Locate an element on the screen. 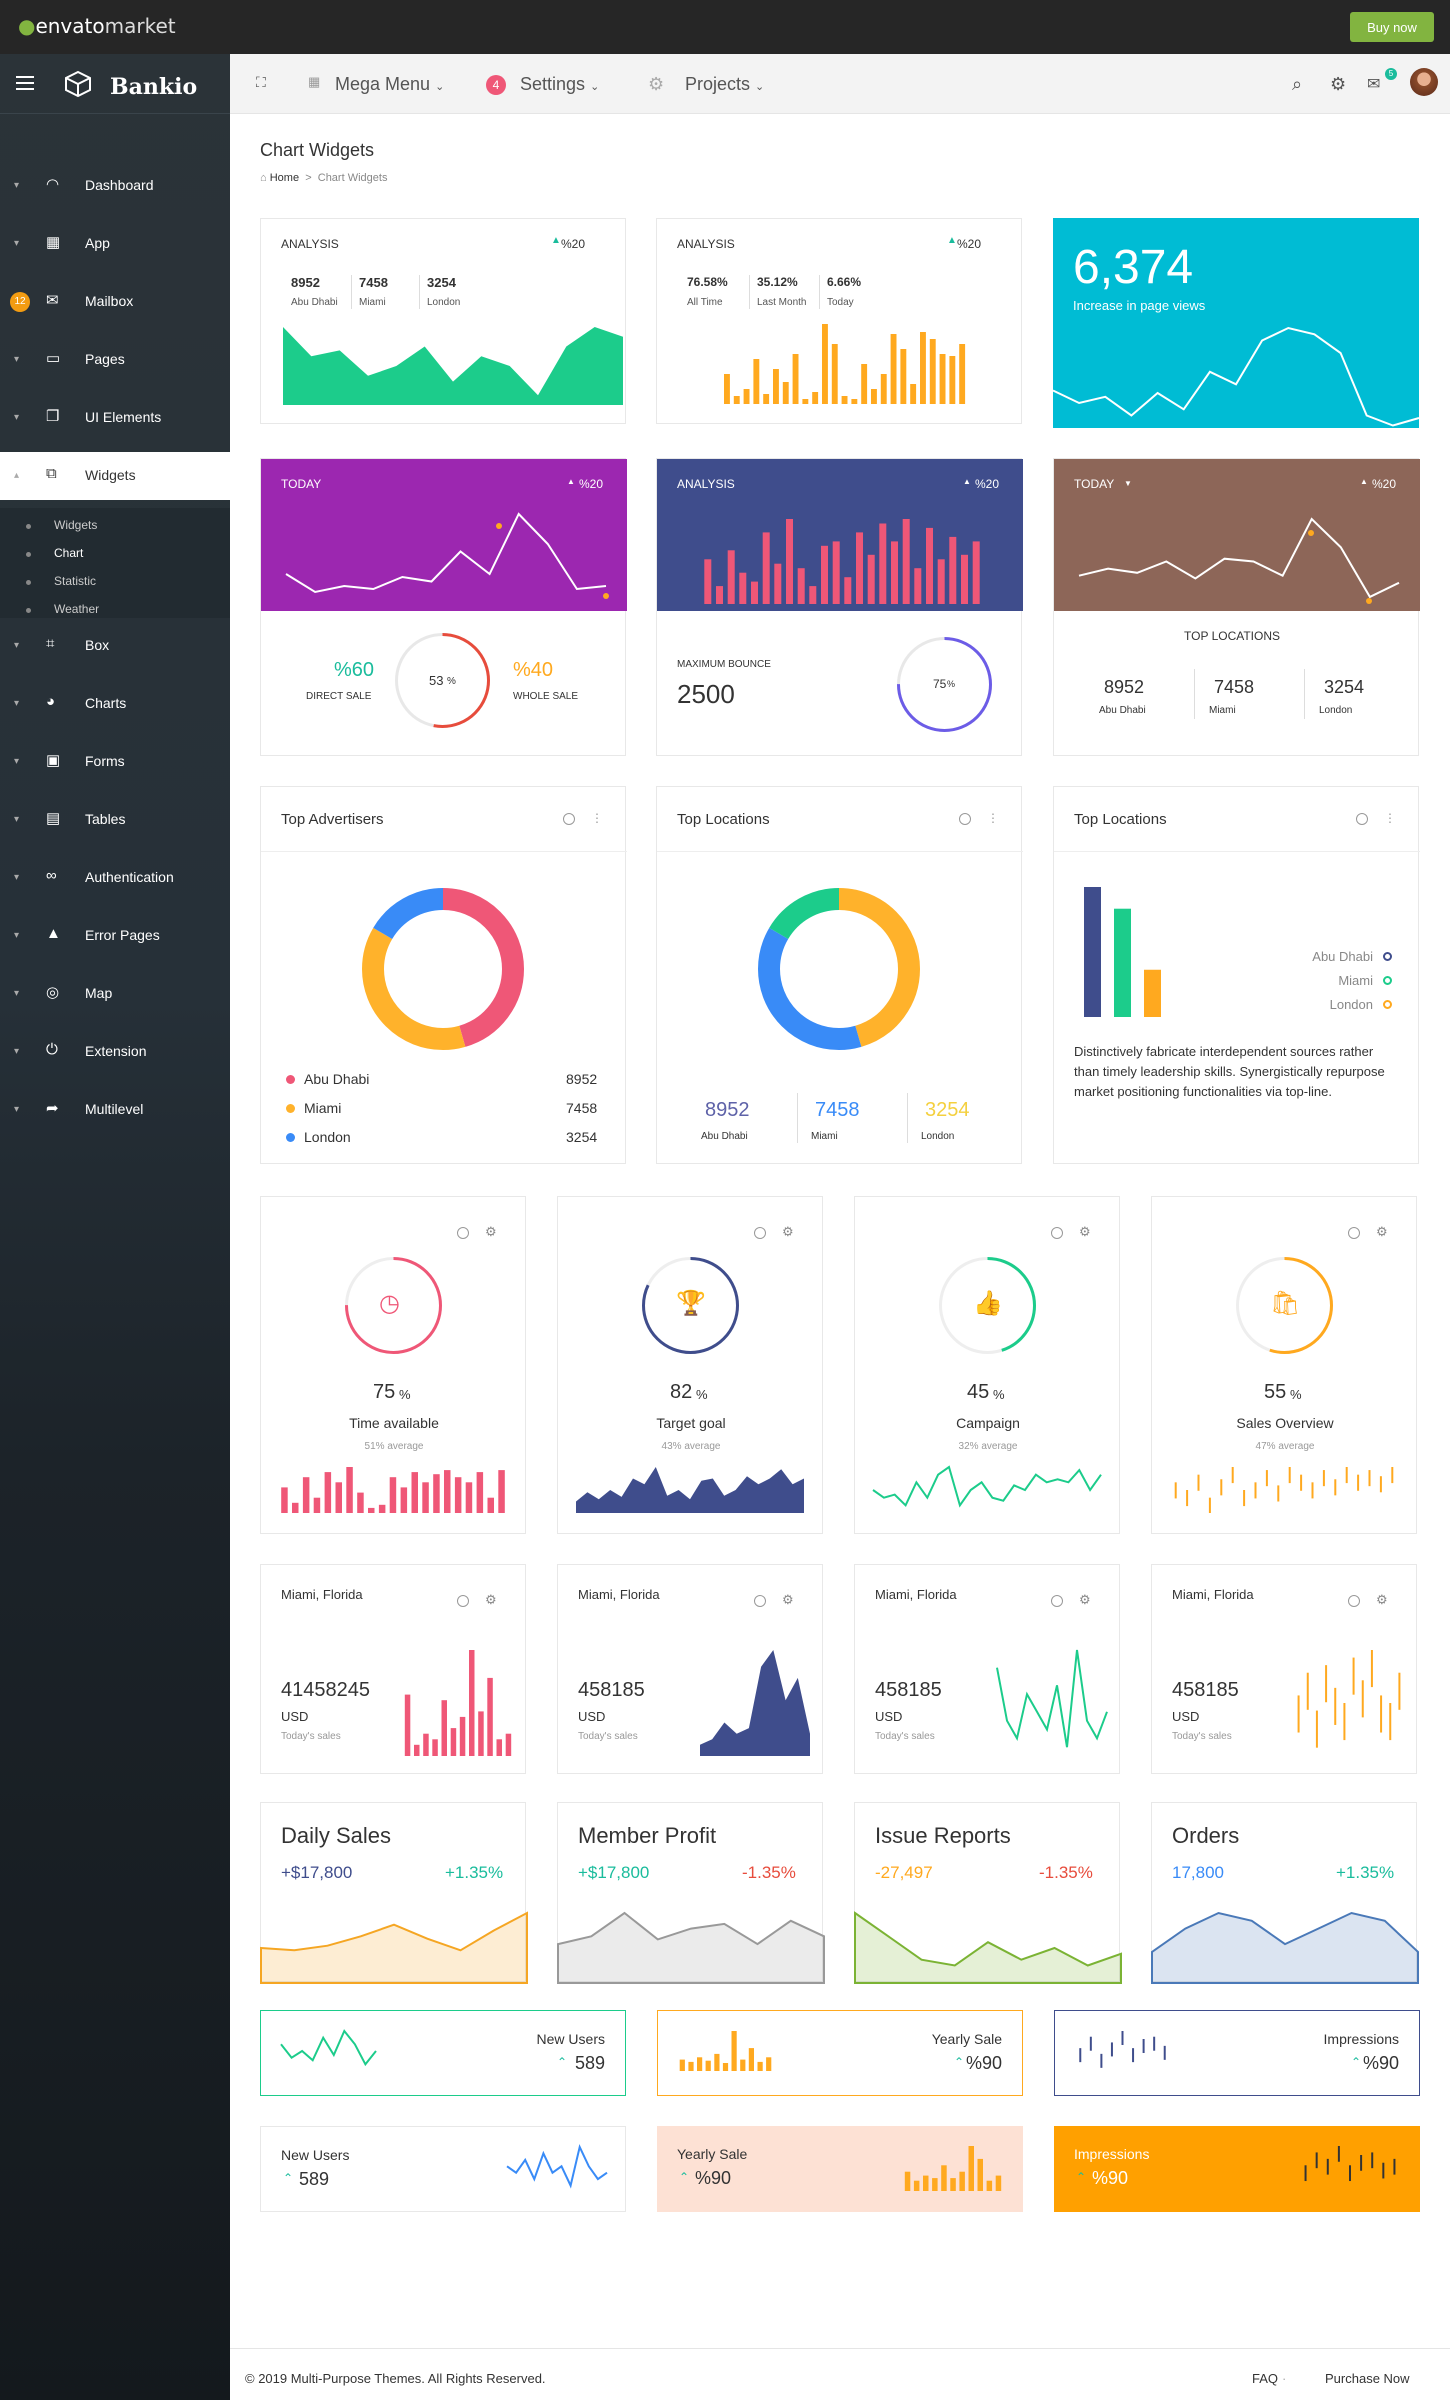  kpi-average: 51% average is located at coordinates (394, 1446).